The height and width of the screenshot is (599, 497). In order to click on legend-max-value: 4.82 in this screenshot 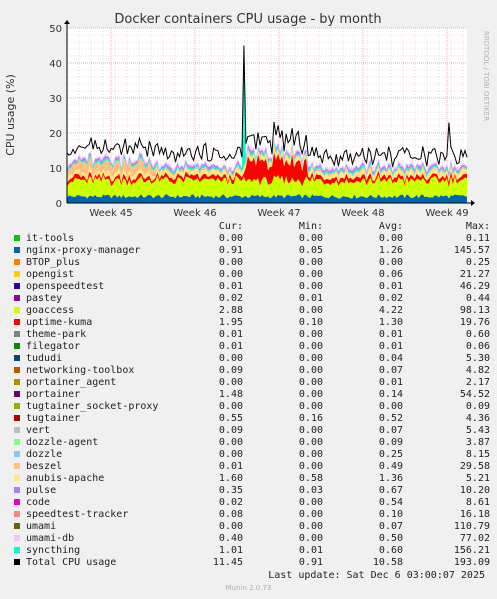, I will do `click(477, 370)`.